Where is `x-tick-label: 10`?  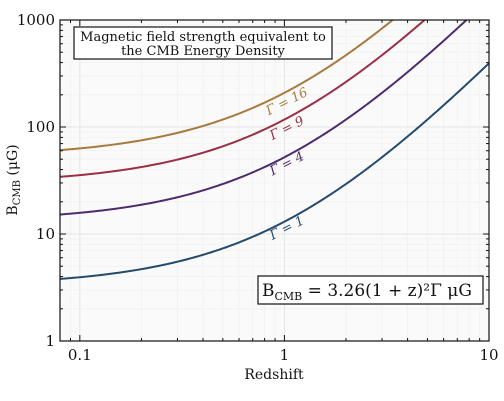
x-tick-label: 10 is located at coordinates (488, 355).